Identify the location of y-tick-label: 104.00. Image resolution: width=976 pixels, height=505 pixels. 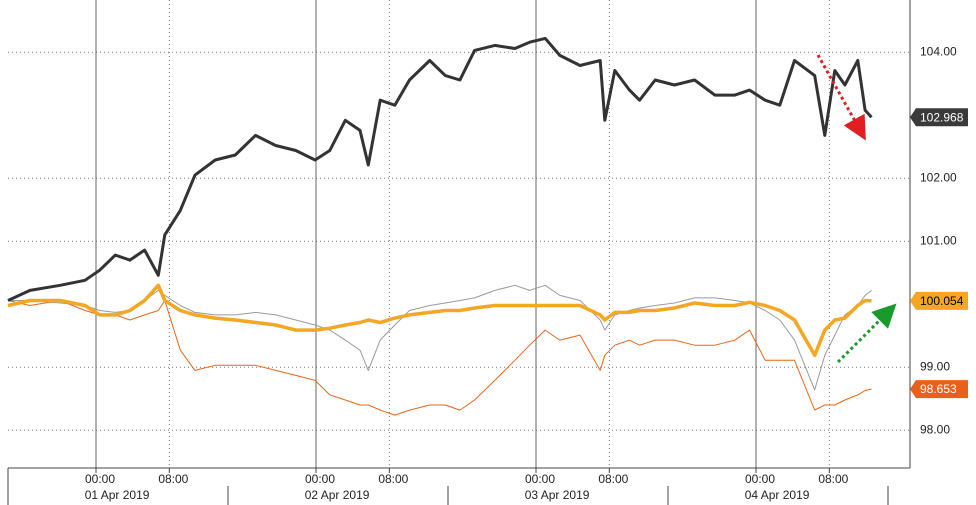
(938, 51).